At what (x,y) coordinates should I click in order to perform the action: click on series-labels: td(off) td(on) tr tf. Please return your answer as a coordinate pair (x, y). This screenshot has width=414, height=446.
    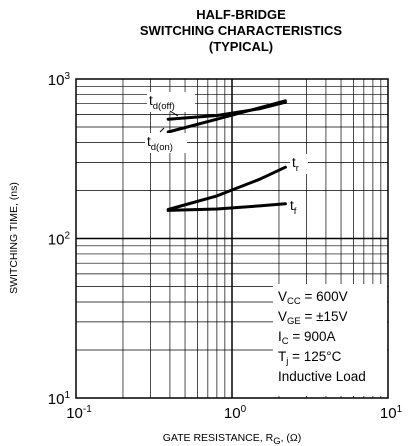
    Looking at the image, I should click on (226, 154).